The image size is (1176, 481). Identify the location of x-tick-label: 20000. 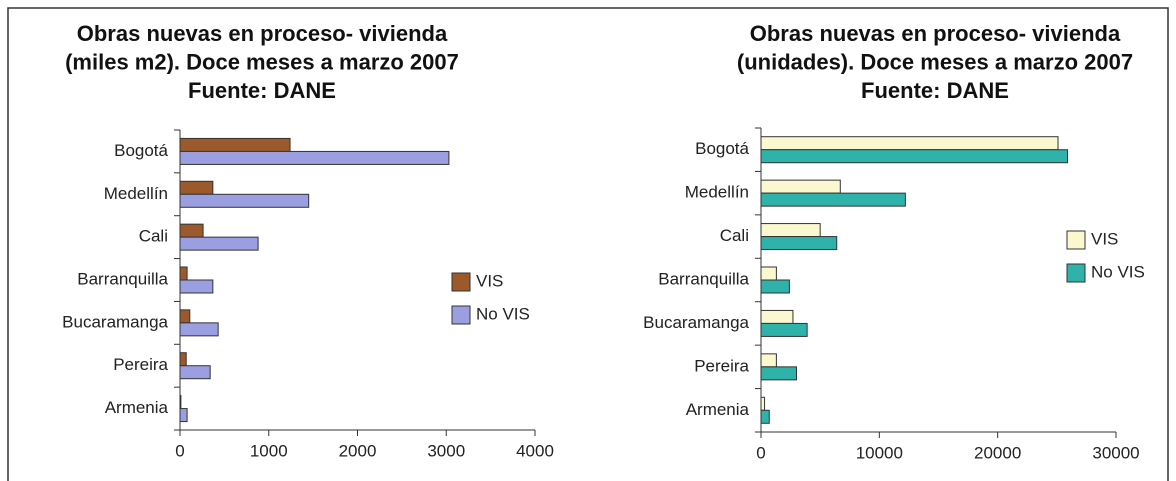
(997, 452).